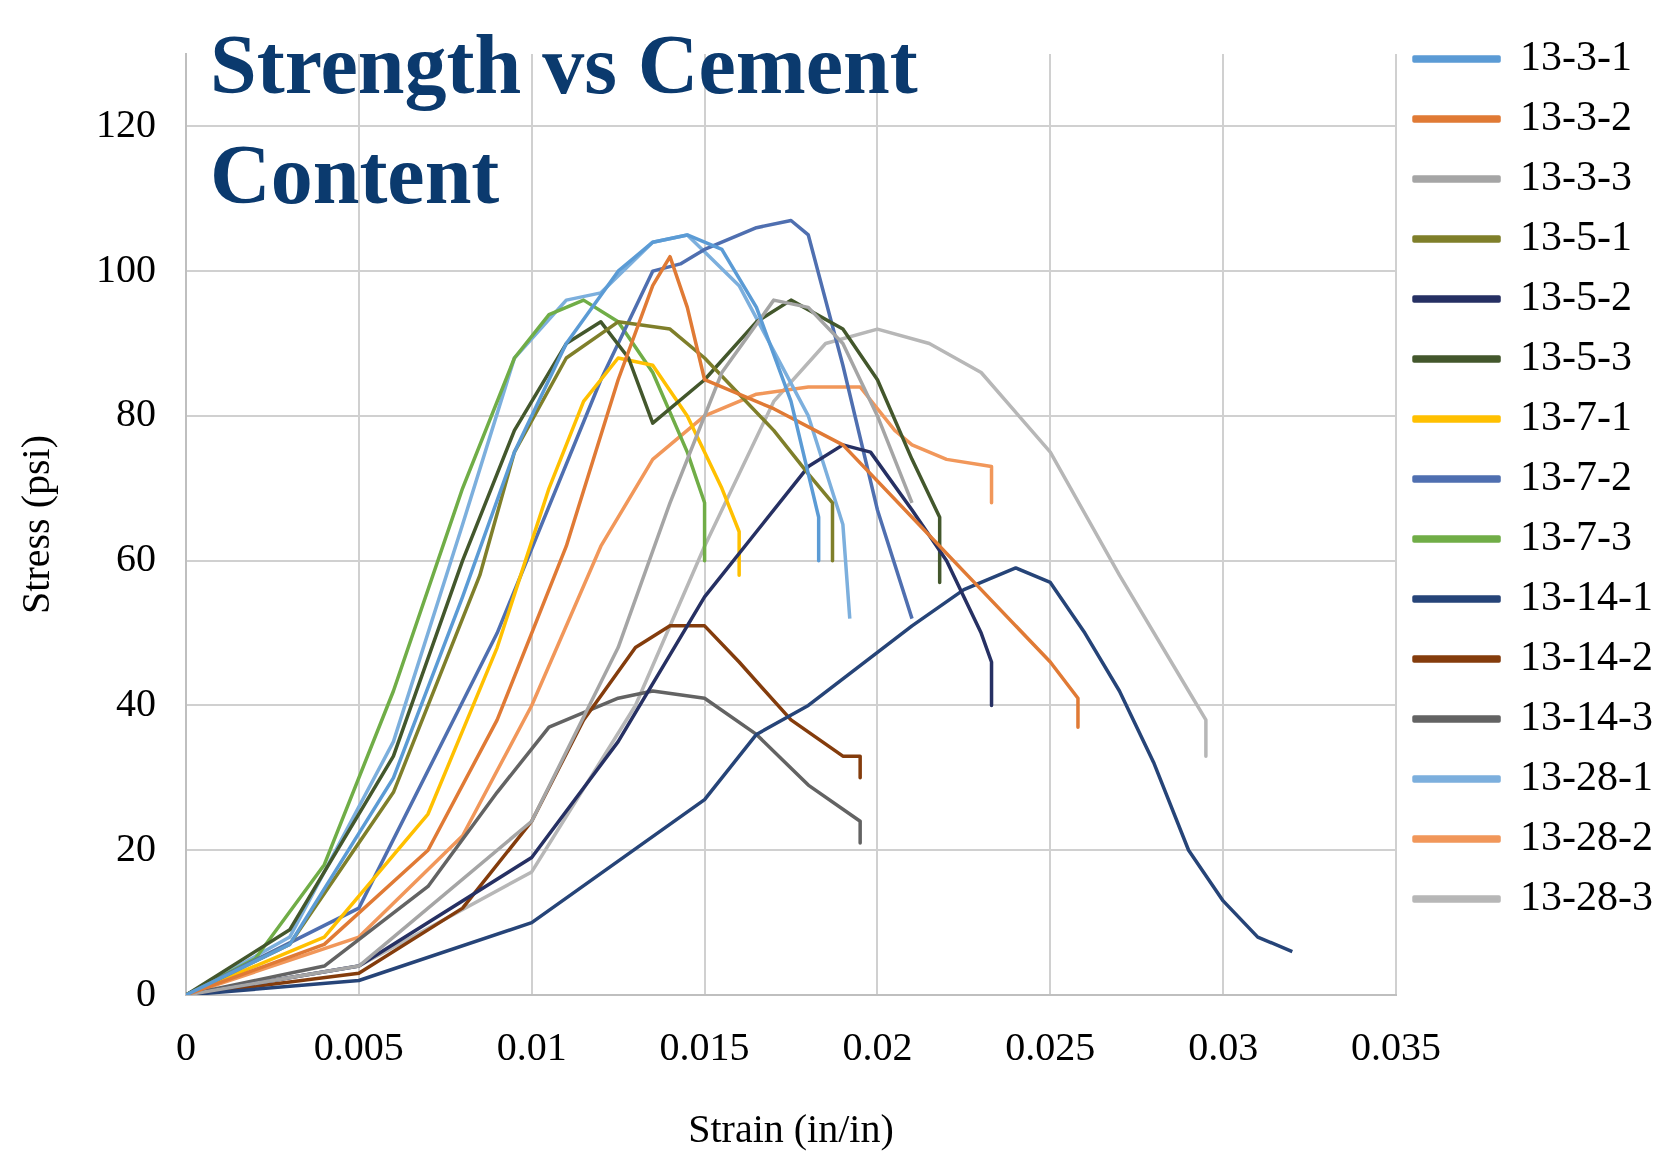 The image size is (1673, 1169). I want to click on legend-label: 13-7-1, so click(1576, 416).